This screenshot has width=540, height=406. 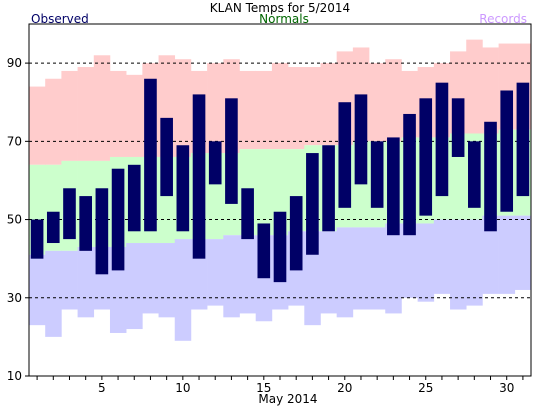 What do you see at coordinates (14, 141) in the screenshot?
I see `y-tick-label: 70` at bounding box center [14, 141].